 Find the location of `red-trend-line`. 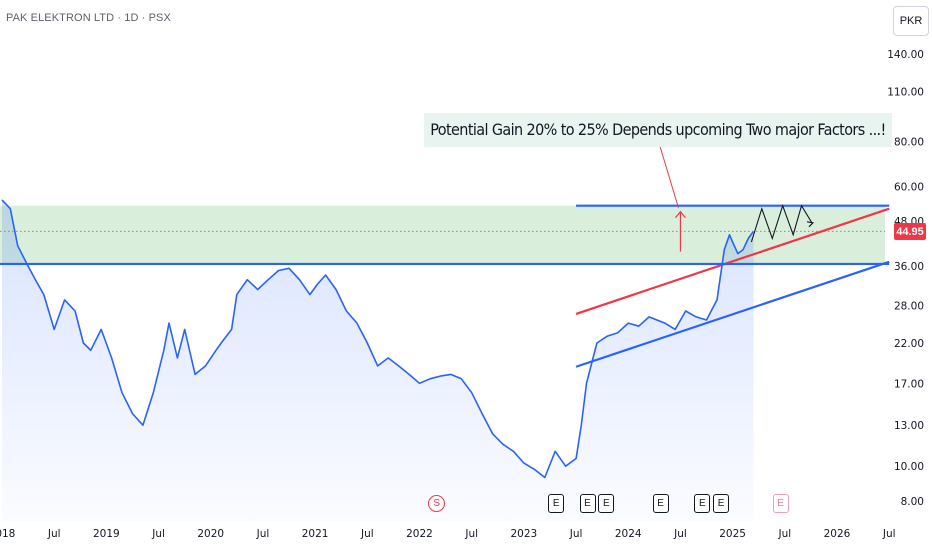

red-trend-line is located at coordinates (732, 261).